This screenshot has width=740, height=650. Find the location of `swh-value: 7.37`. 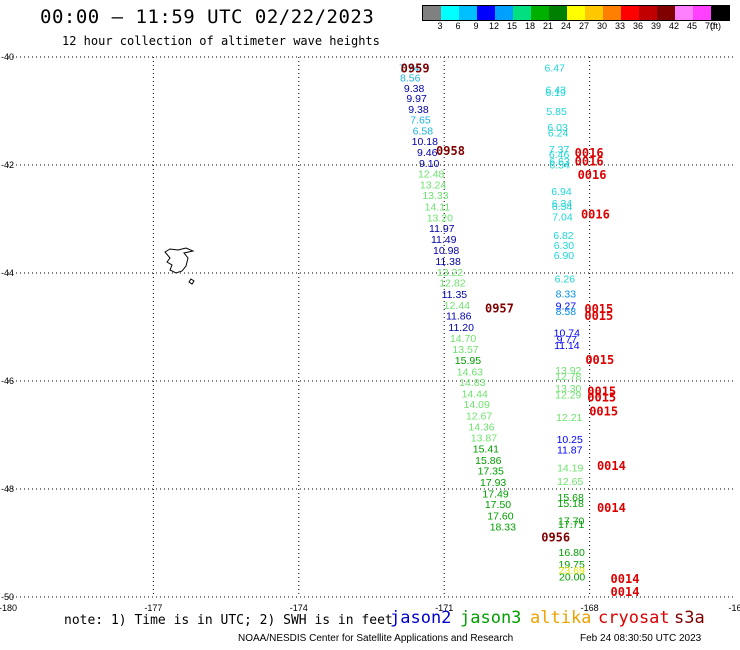

swh-value: 7.37 is located at coordinates (559, 150).